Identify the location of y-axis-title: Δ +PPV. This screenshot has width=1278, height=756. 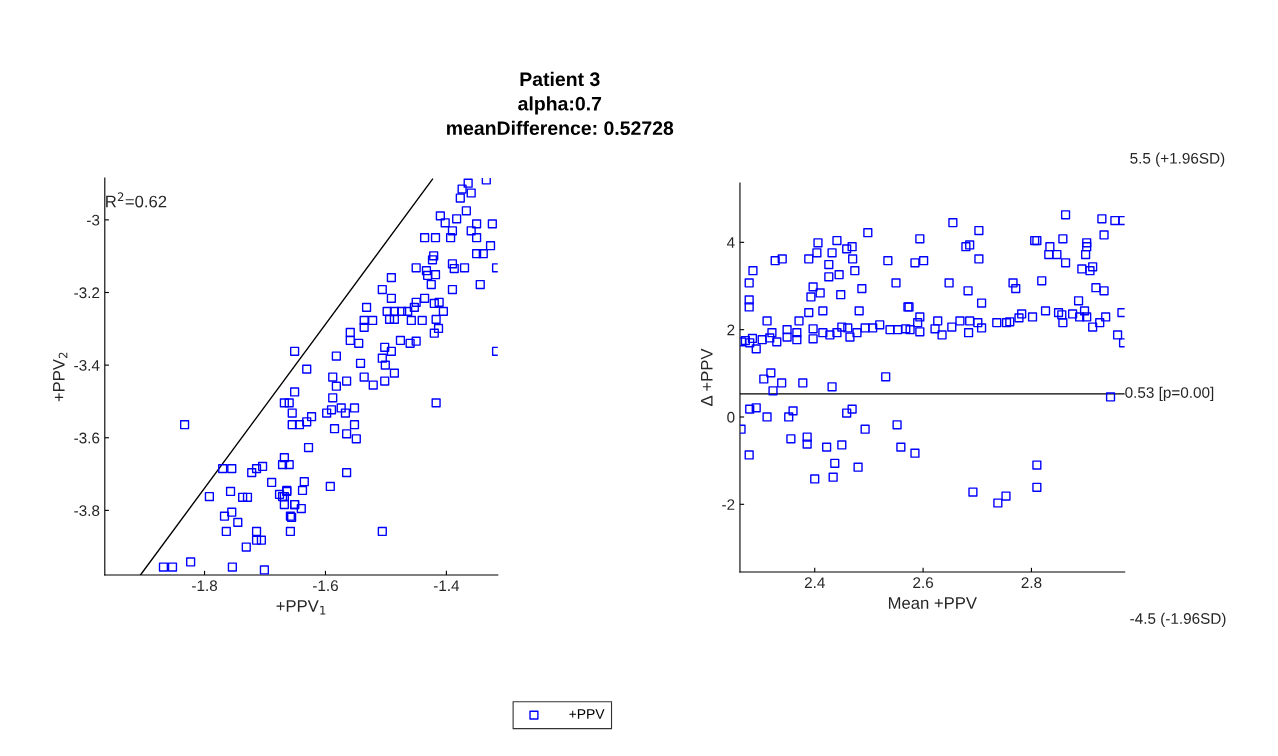
(707, 377).